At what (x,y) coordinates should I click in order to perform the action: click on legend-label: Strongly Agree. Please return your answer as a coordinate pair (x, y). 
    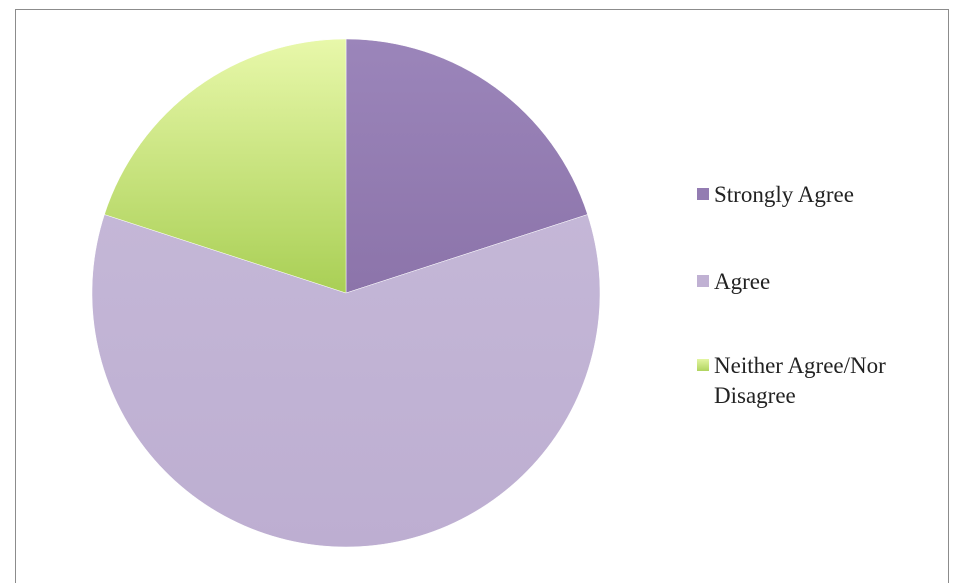
    Looking at the image, I should click on (819, 195).